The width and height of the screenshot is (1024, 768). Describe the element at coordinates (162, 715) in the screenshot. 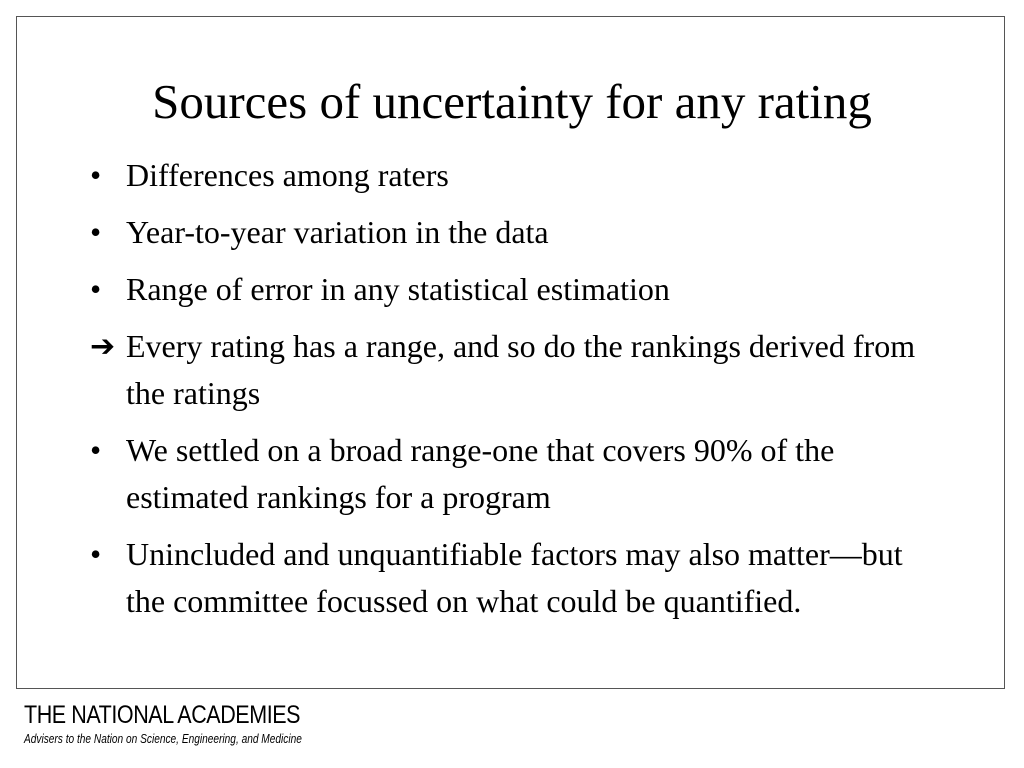

I see `logo-name: THE NATIONAL ACADEMIES` at that location.